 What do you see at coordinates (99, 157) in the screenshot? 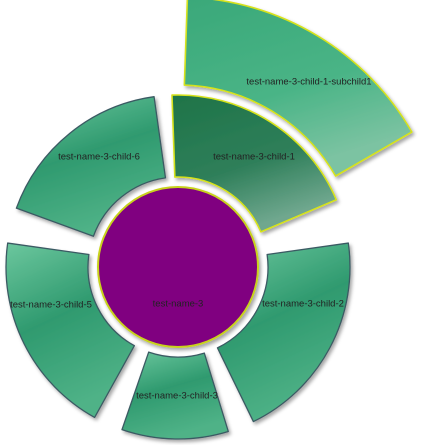
I see `segment-label: test-name-3-child-6` at bounding box center [99, 157].